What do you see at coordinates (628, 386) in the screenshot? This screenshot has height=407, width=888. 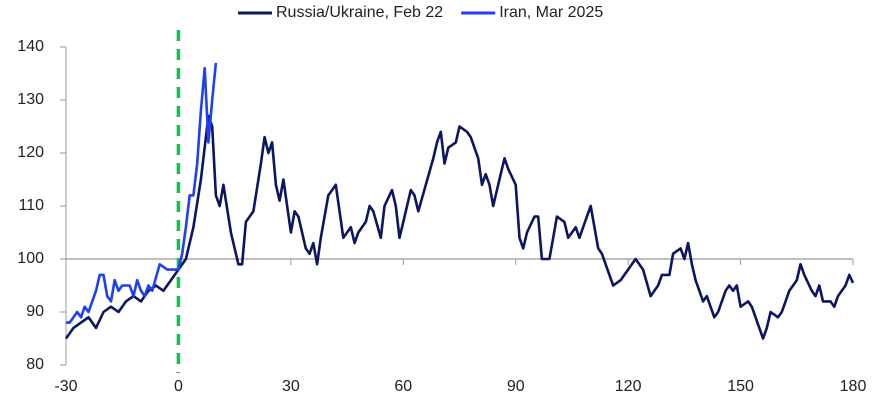 I see `x-tick-label: 120` at bounding box center [628, 386].